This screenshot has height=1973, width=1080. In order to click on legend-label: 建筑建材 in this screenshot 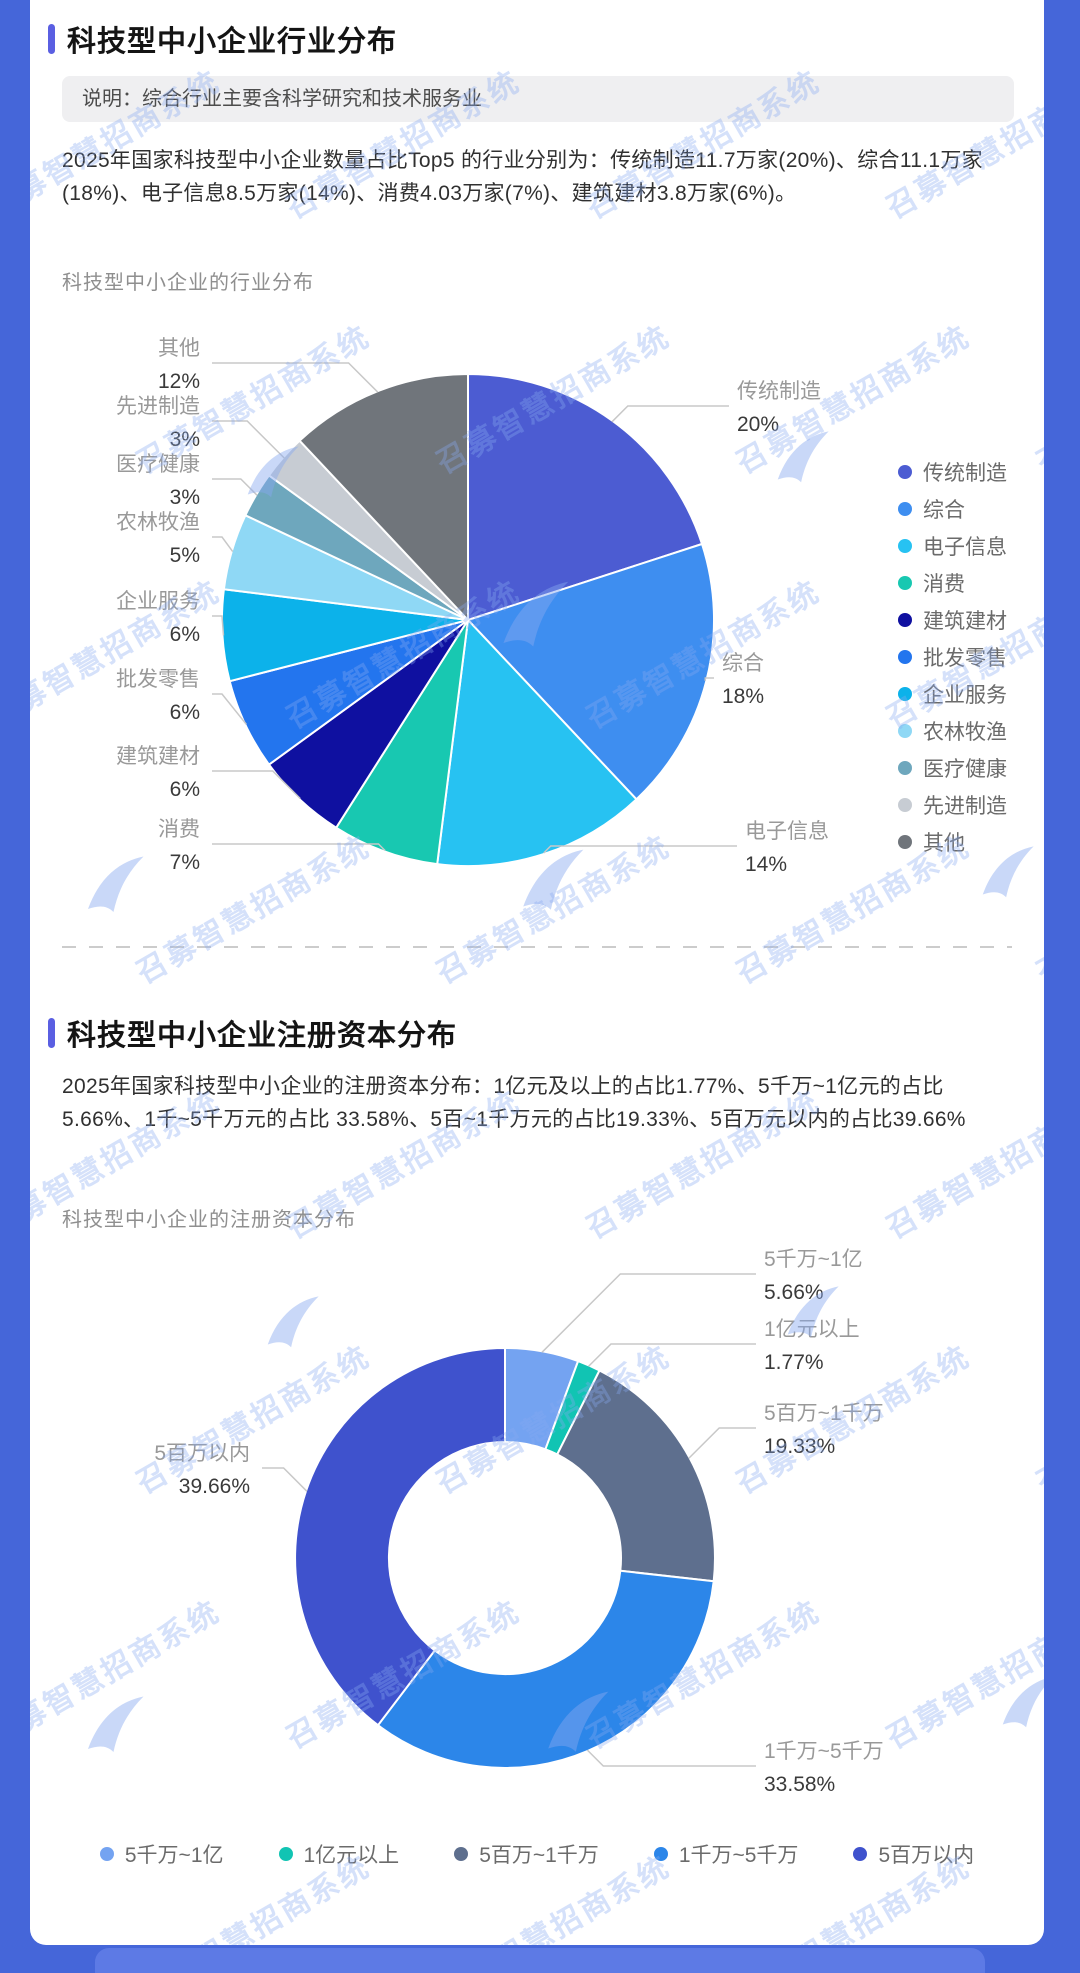, I will do `click(965, 621)`.